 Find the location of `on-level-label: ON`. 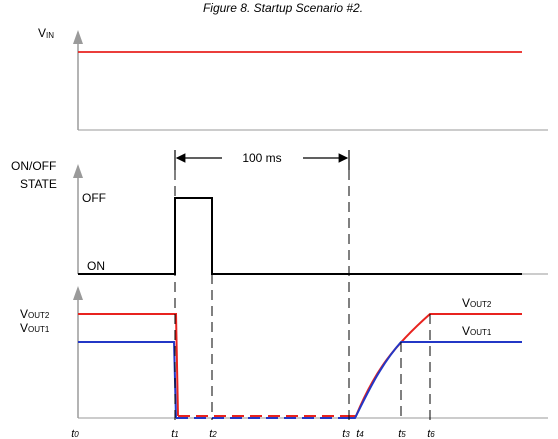

on-level-label: ON is located at coordinates (96, 266).